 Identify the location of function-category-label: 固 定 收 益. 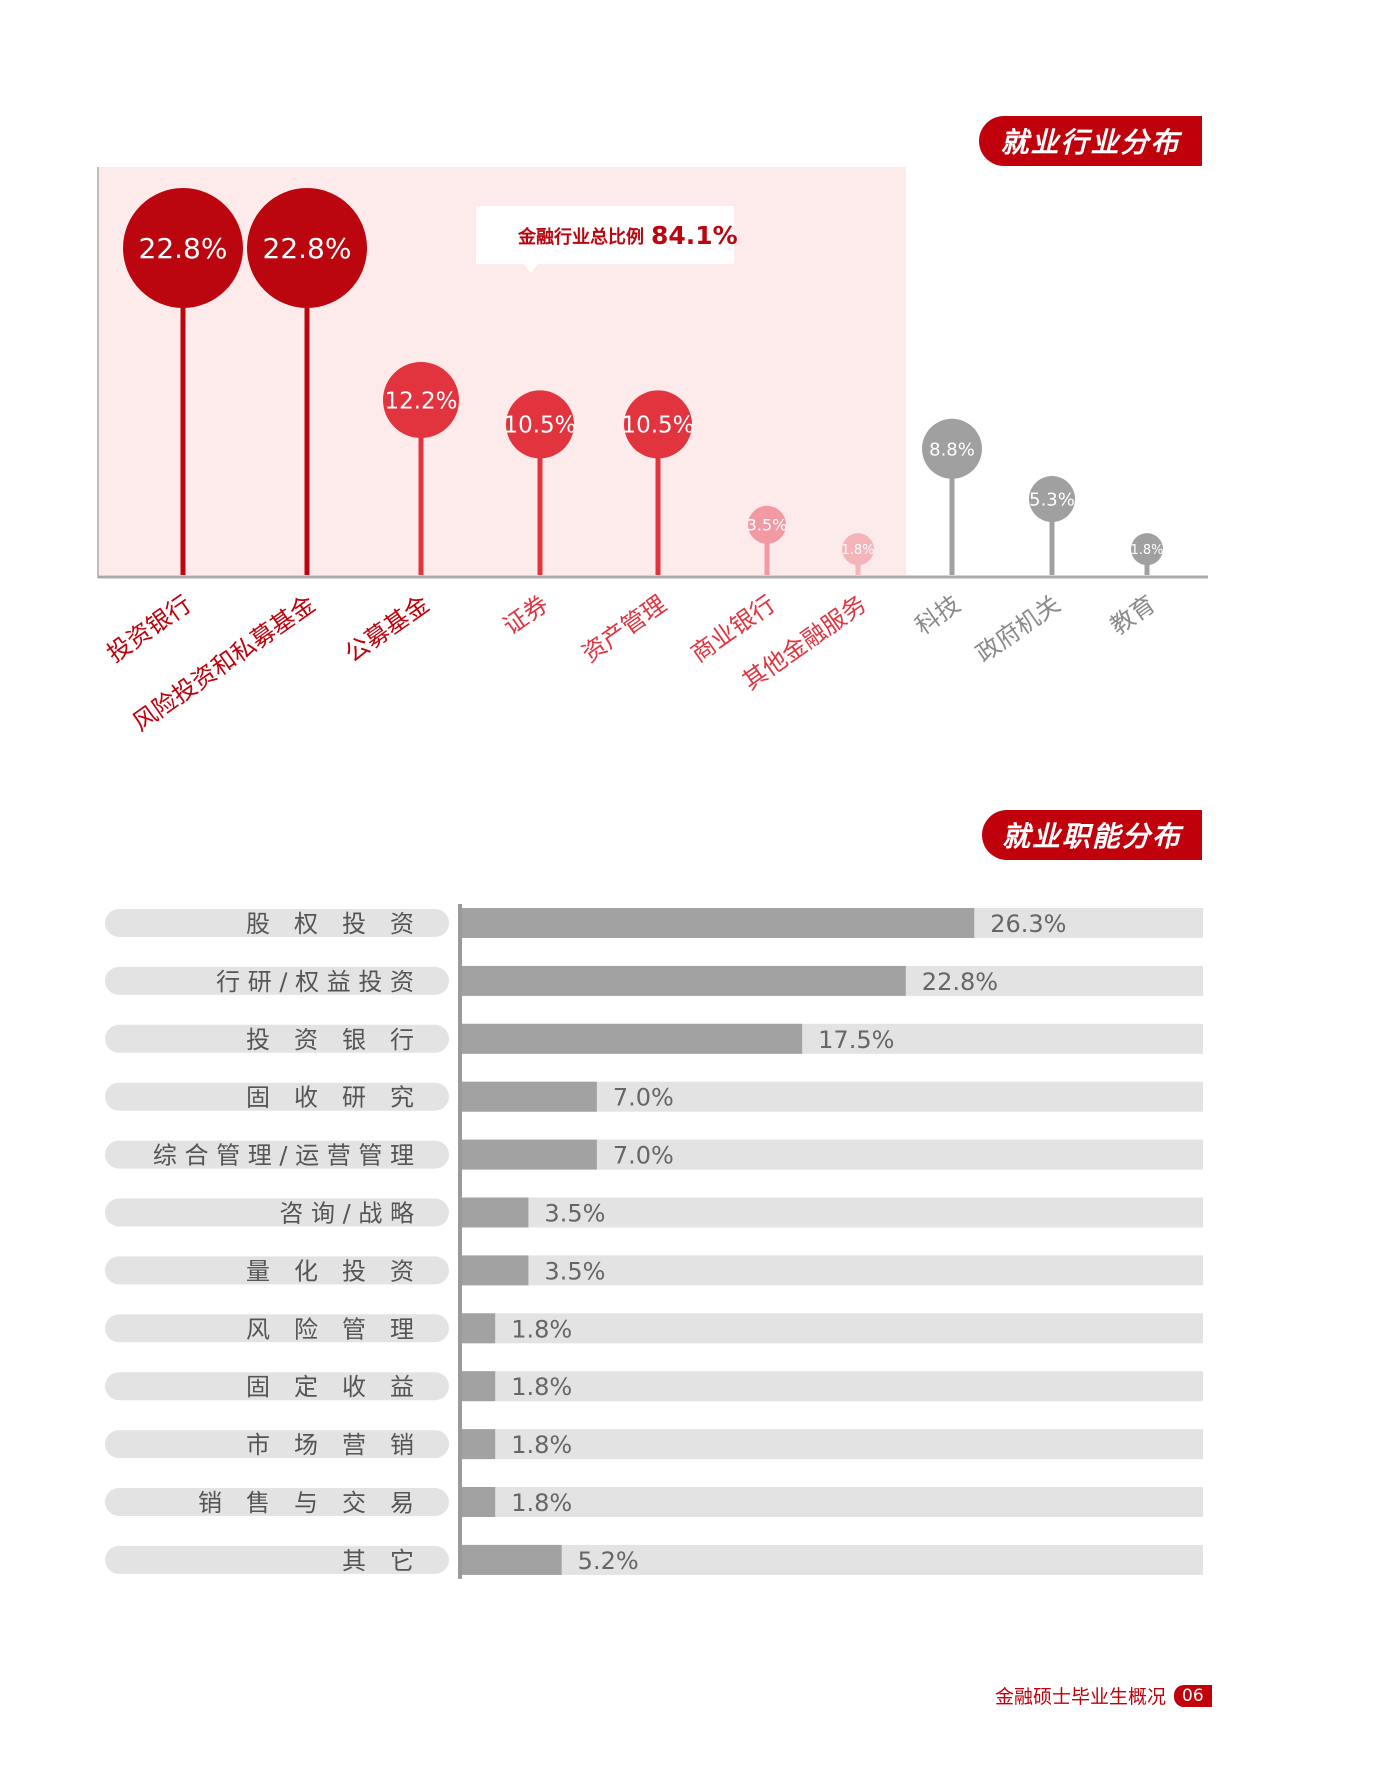
(330, 1387).